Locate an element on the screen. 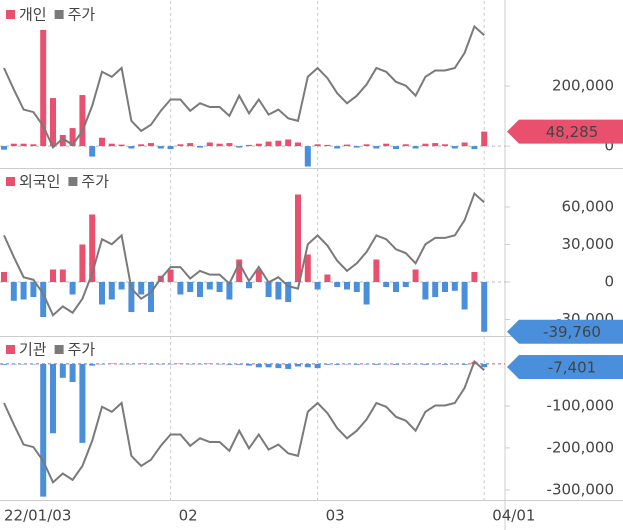 Image resolution: width=623 pixels, height=530 pixels. y-tick-label: -300,000 is located at coordinates (580, 489).